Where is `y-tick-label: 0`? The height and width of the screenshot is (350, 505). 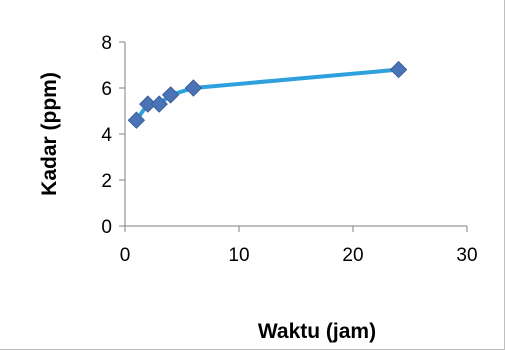
y-tick-label: 0 is located at coordinates (106, 227).